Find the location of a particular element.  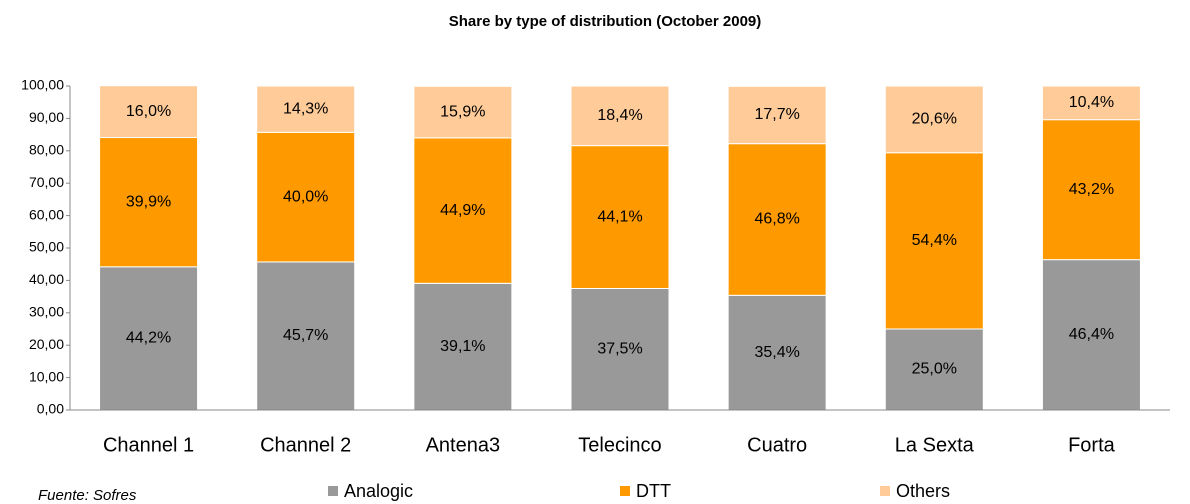

y-tick-label: 20,00 is located at coordinates (46, 344).